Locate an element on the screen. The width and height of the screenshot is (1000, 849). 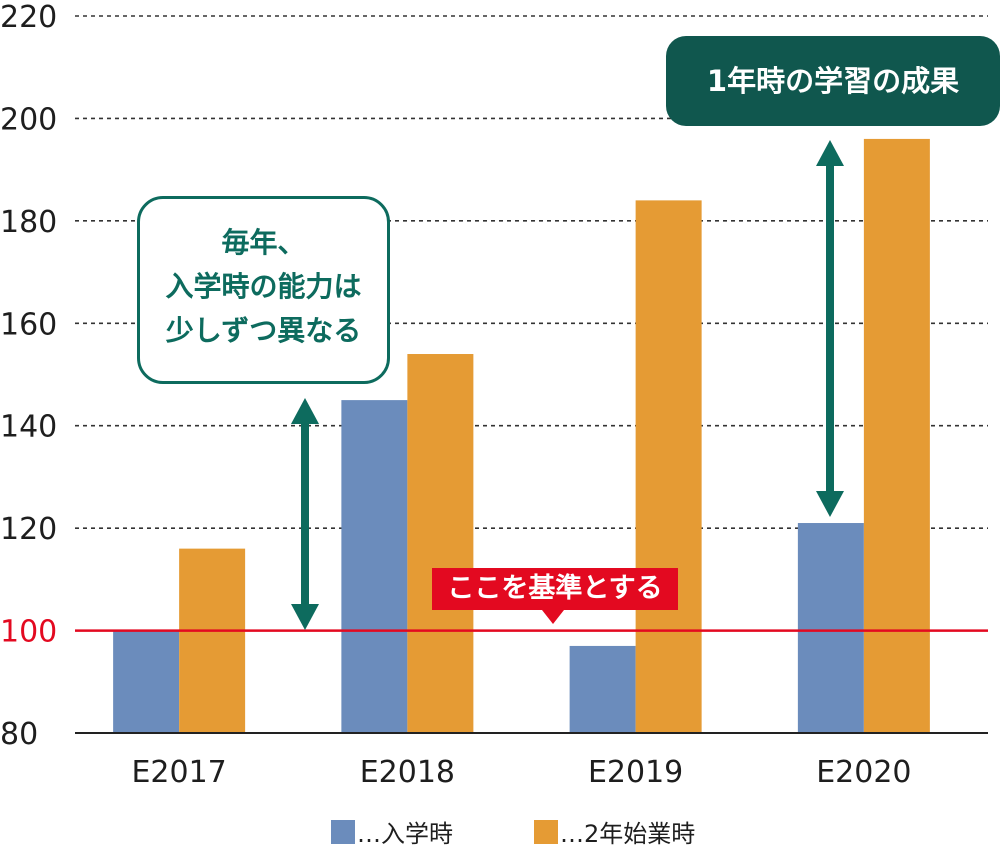
y-tick-label: 220 is located at coordinates (28, 17).